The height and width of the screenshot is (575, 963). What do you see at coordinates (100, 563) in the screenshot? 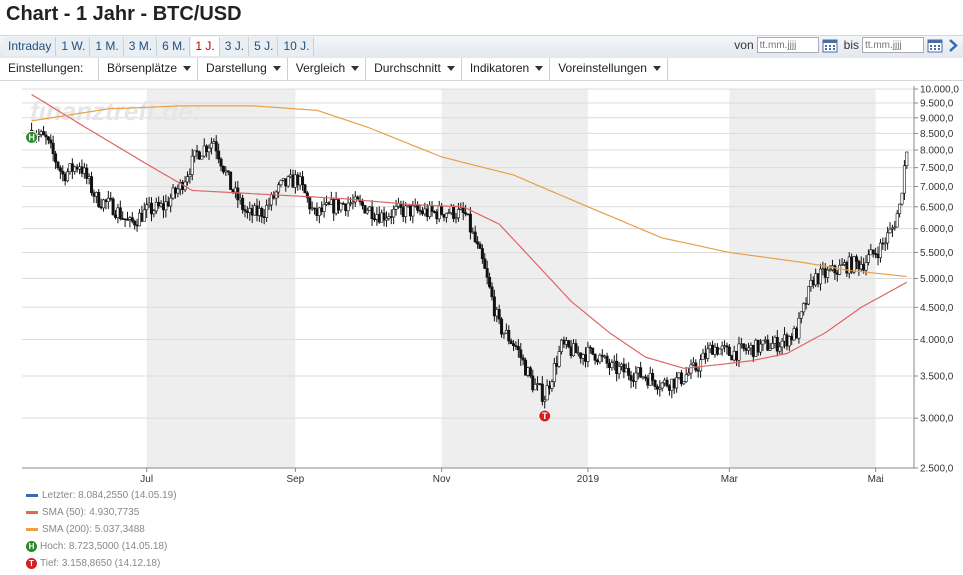
I see `legend-low-text: Tief: 3.158,8650 (14.12.18)` at bounding box center [100, 563].